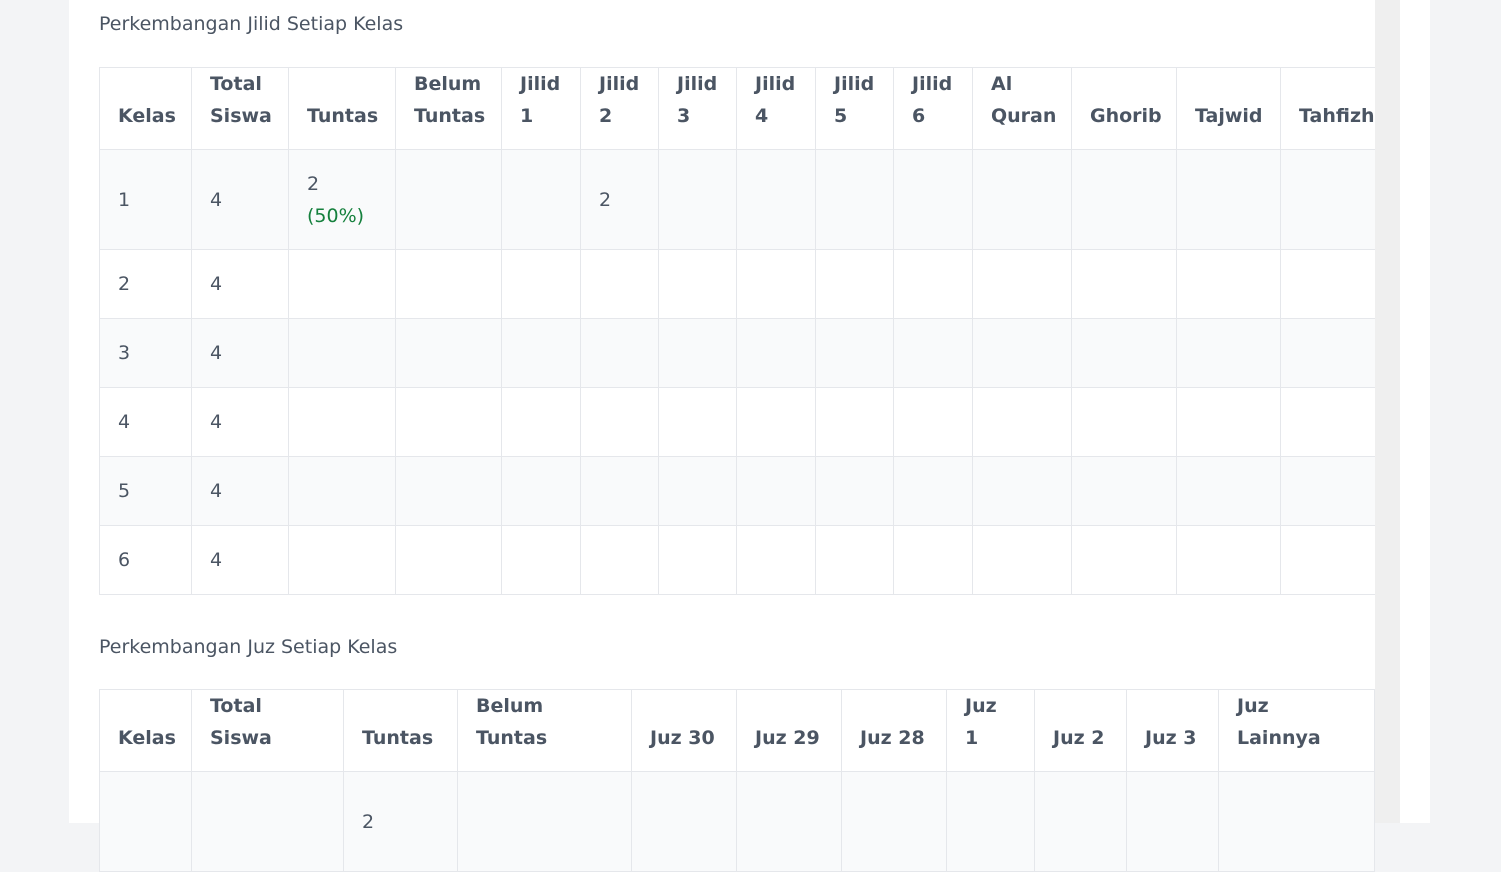 The image size is (1501, 872). Describe the element at coordinates (776, 108) in the screenshot. I see `column-header: Jilid 4` at that location.